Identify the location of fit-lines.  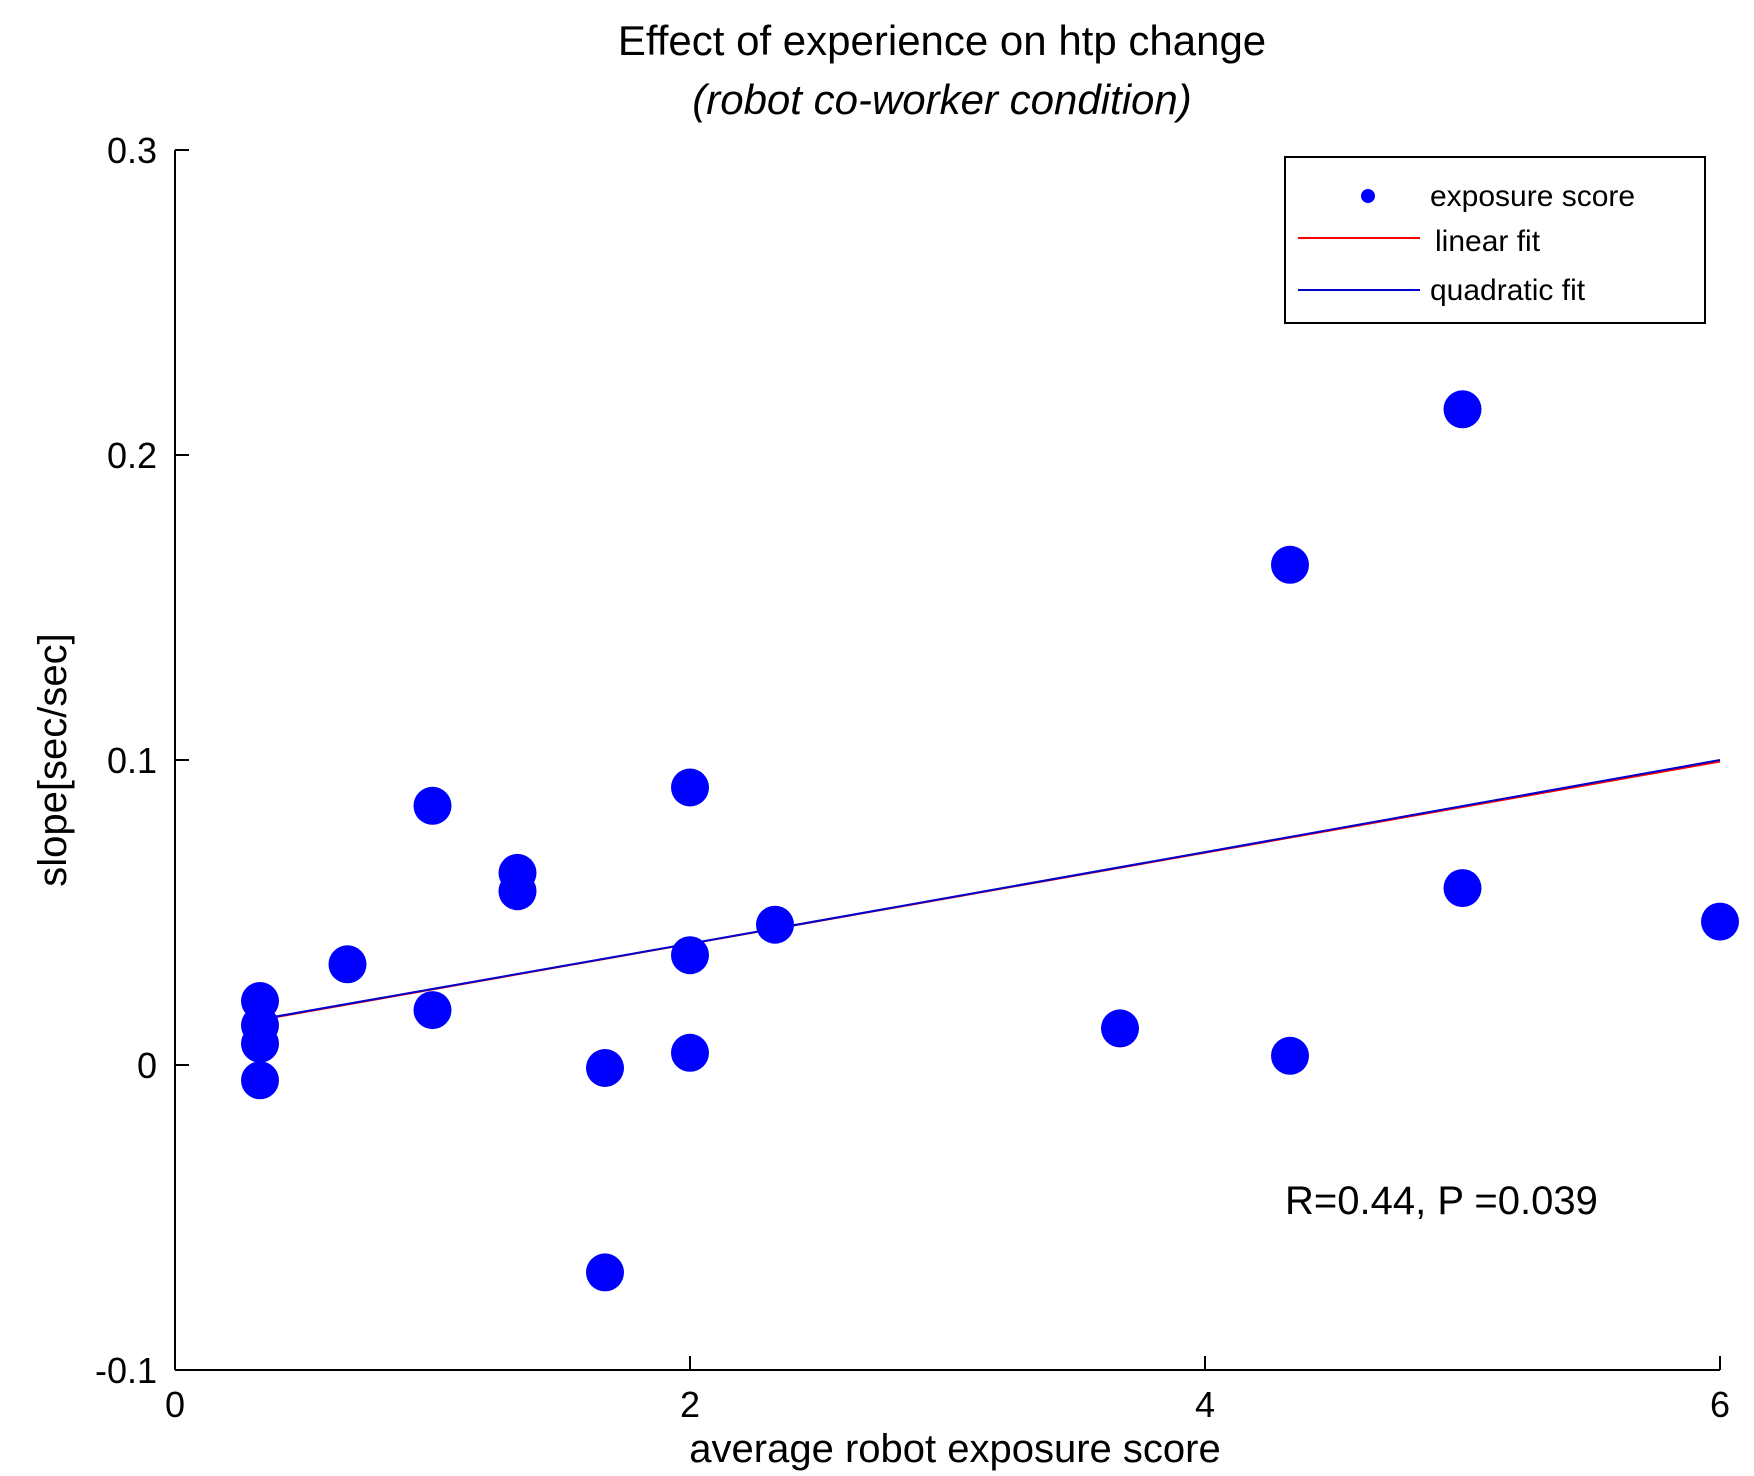
(990, 890).